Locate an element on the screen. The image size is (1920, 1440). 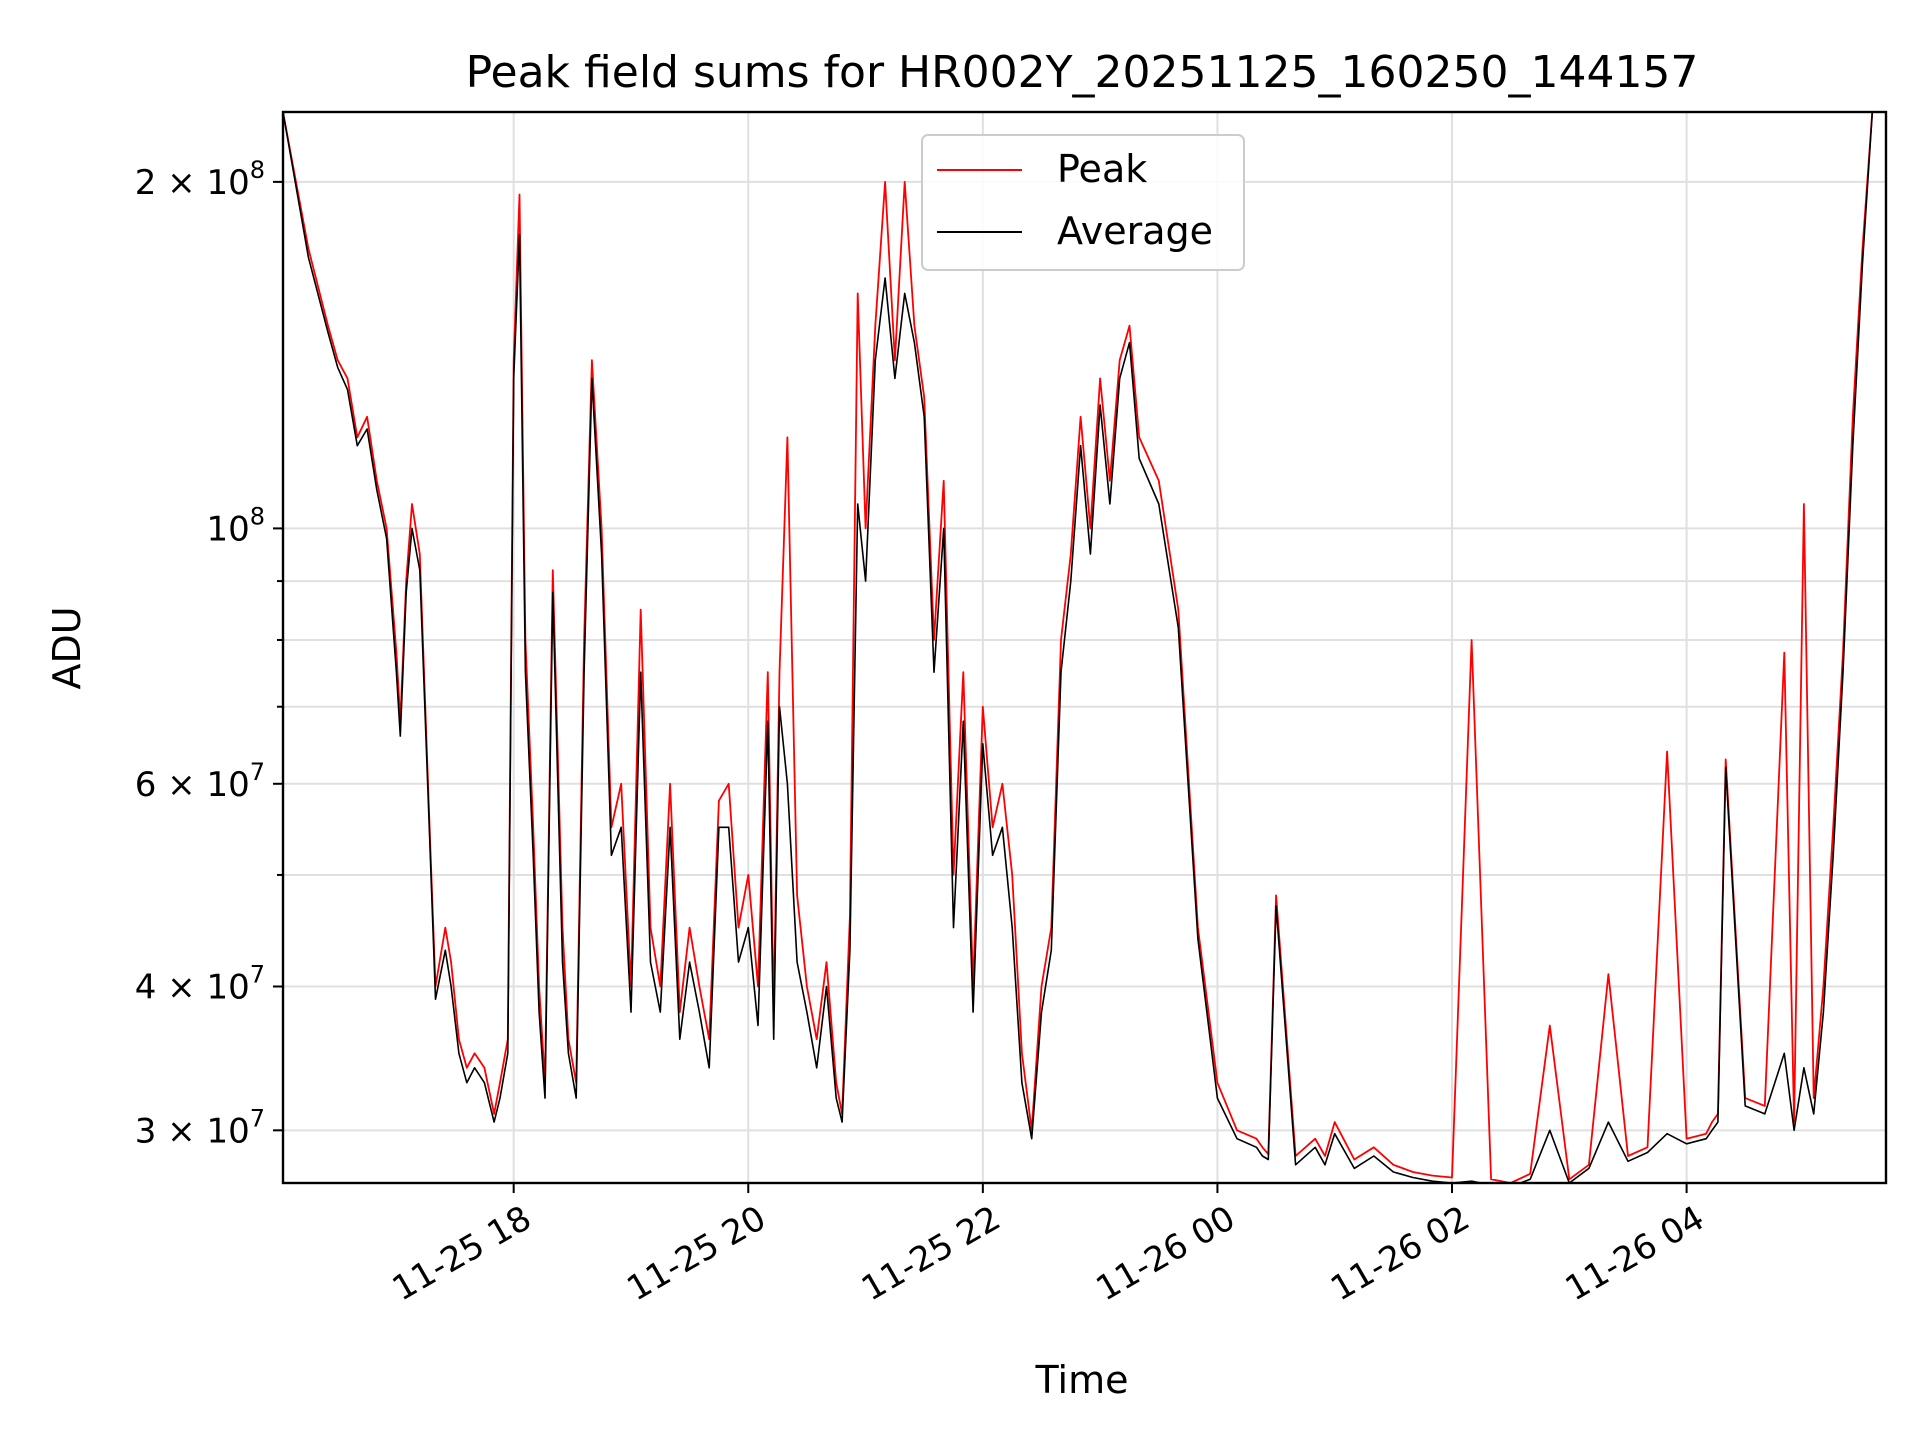
legend: Peak Average is located at coordinates (1083, 202).